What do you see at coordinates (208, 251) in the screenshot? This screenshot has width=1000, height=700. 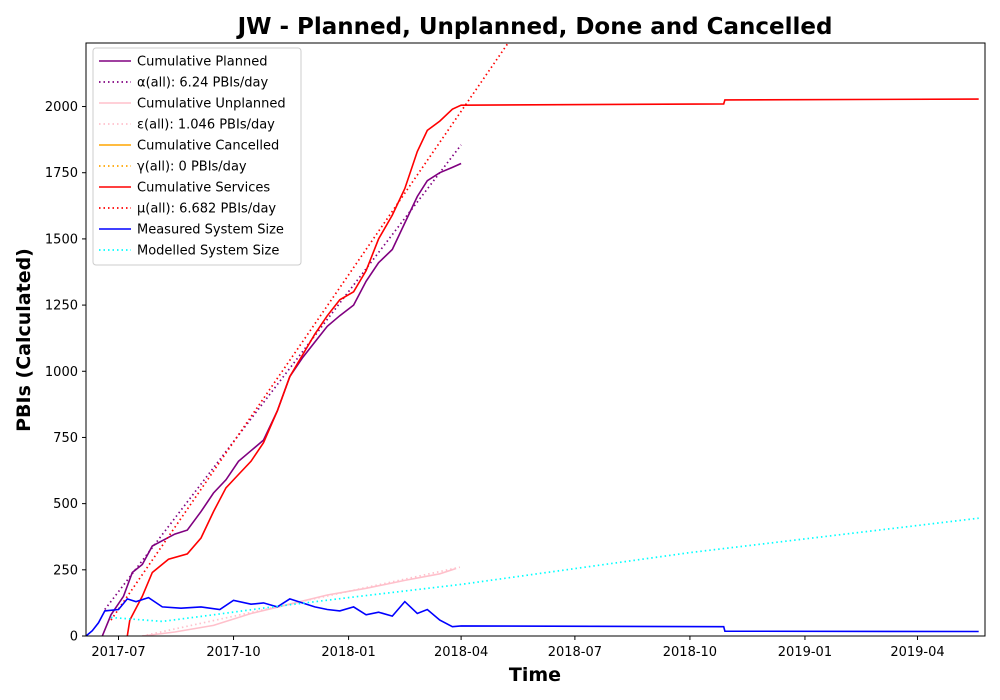 I see `legend-label: Modelled System Size` at bounding box center [208, 251].